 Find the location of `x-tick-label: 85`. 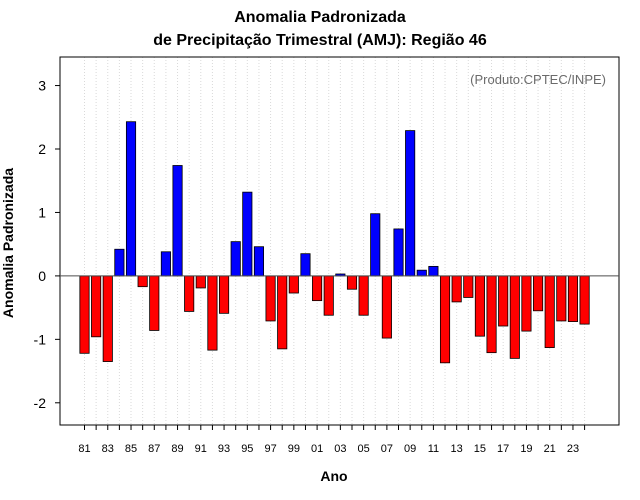

x-tick-label: 85 is located at coordinates (131, 449).